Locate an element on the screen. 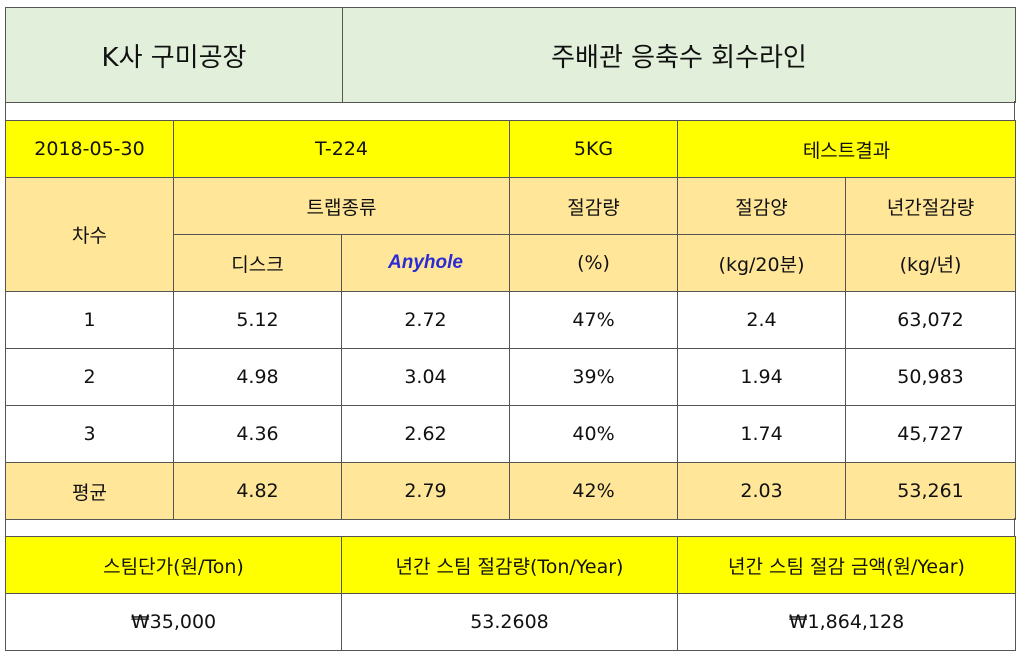 The image size is (1020, 655). annual-cell: 45,727 is located at coordinates (931, 434).